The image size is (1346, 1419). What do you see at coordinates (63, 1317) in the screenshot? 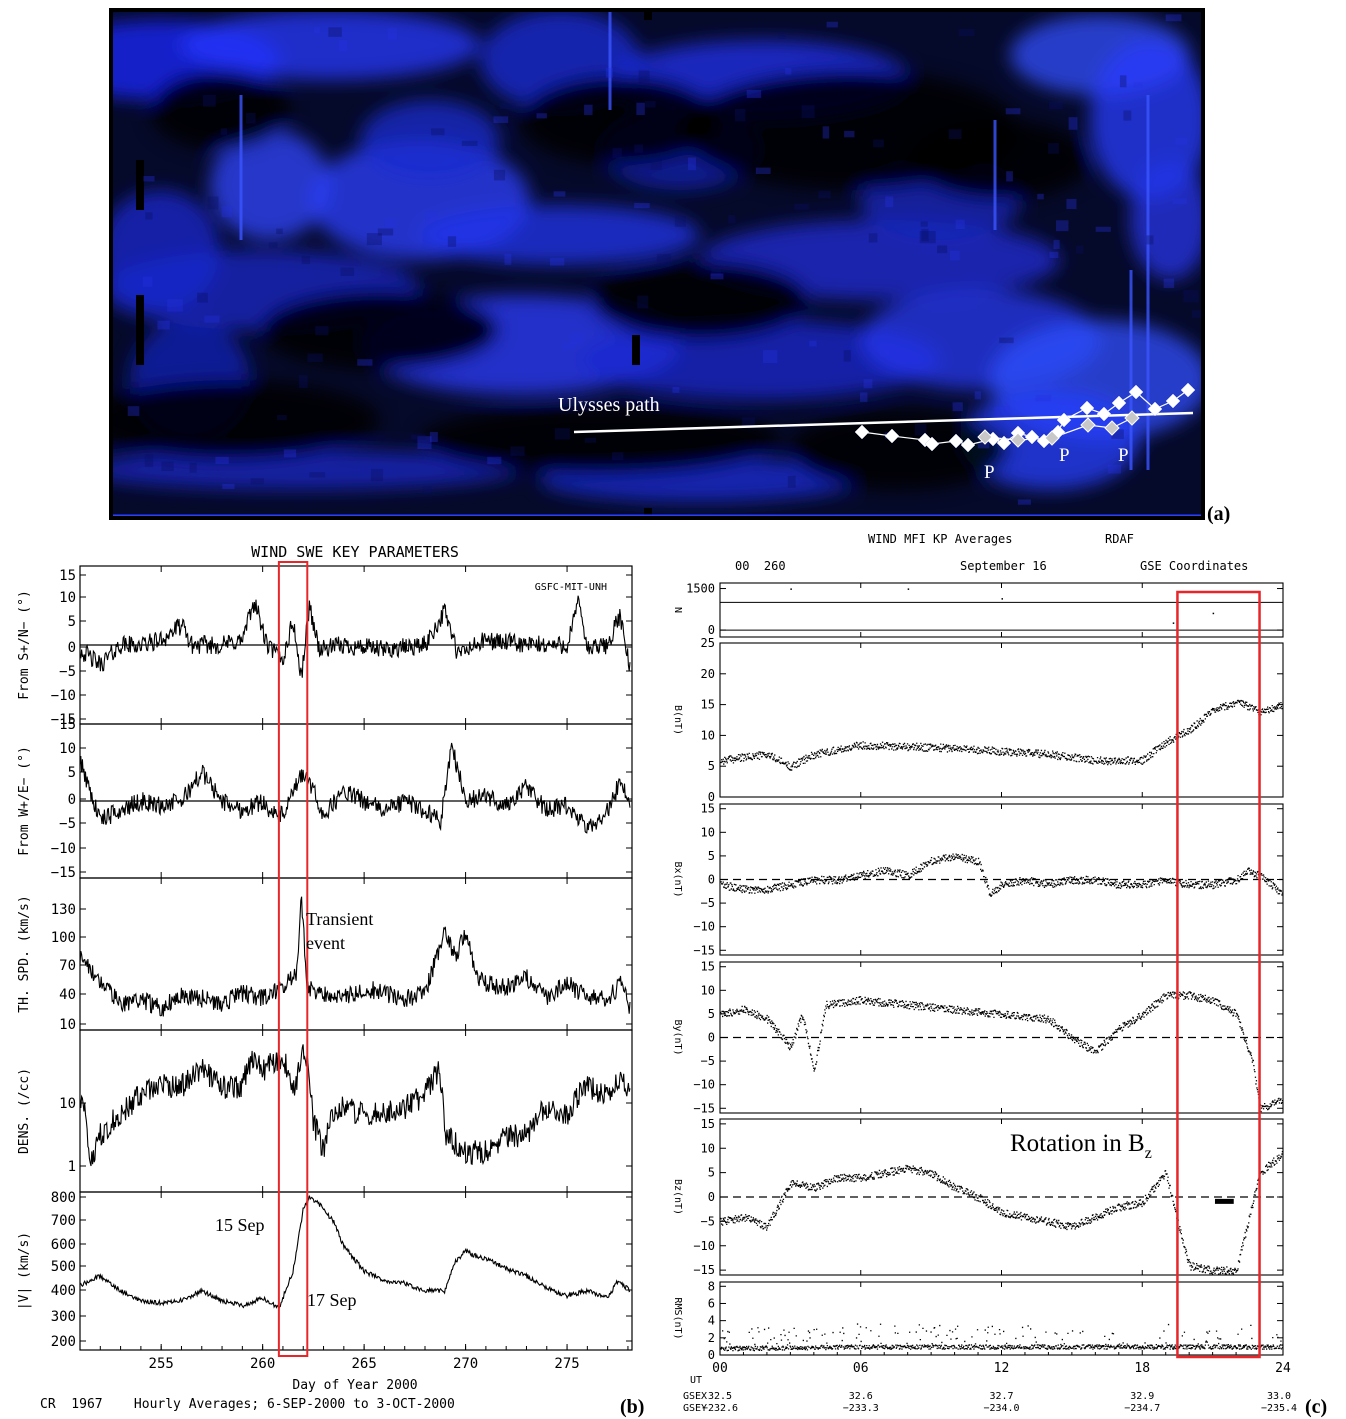
I see `swe-ytick-label: 300` at bounding box center [63, 1317].